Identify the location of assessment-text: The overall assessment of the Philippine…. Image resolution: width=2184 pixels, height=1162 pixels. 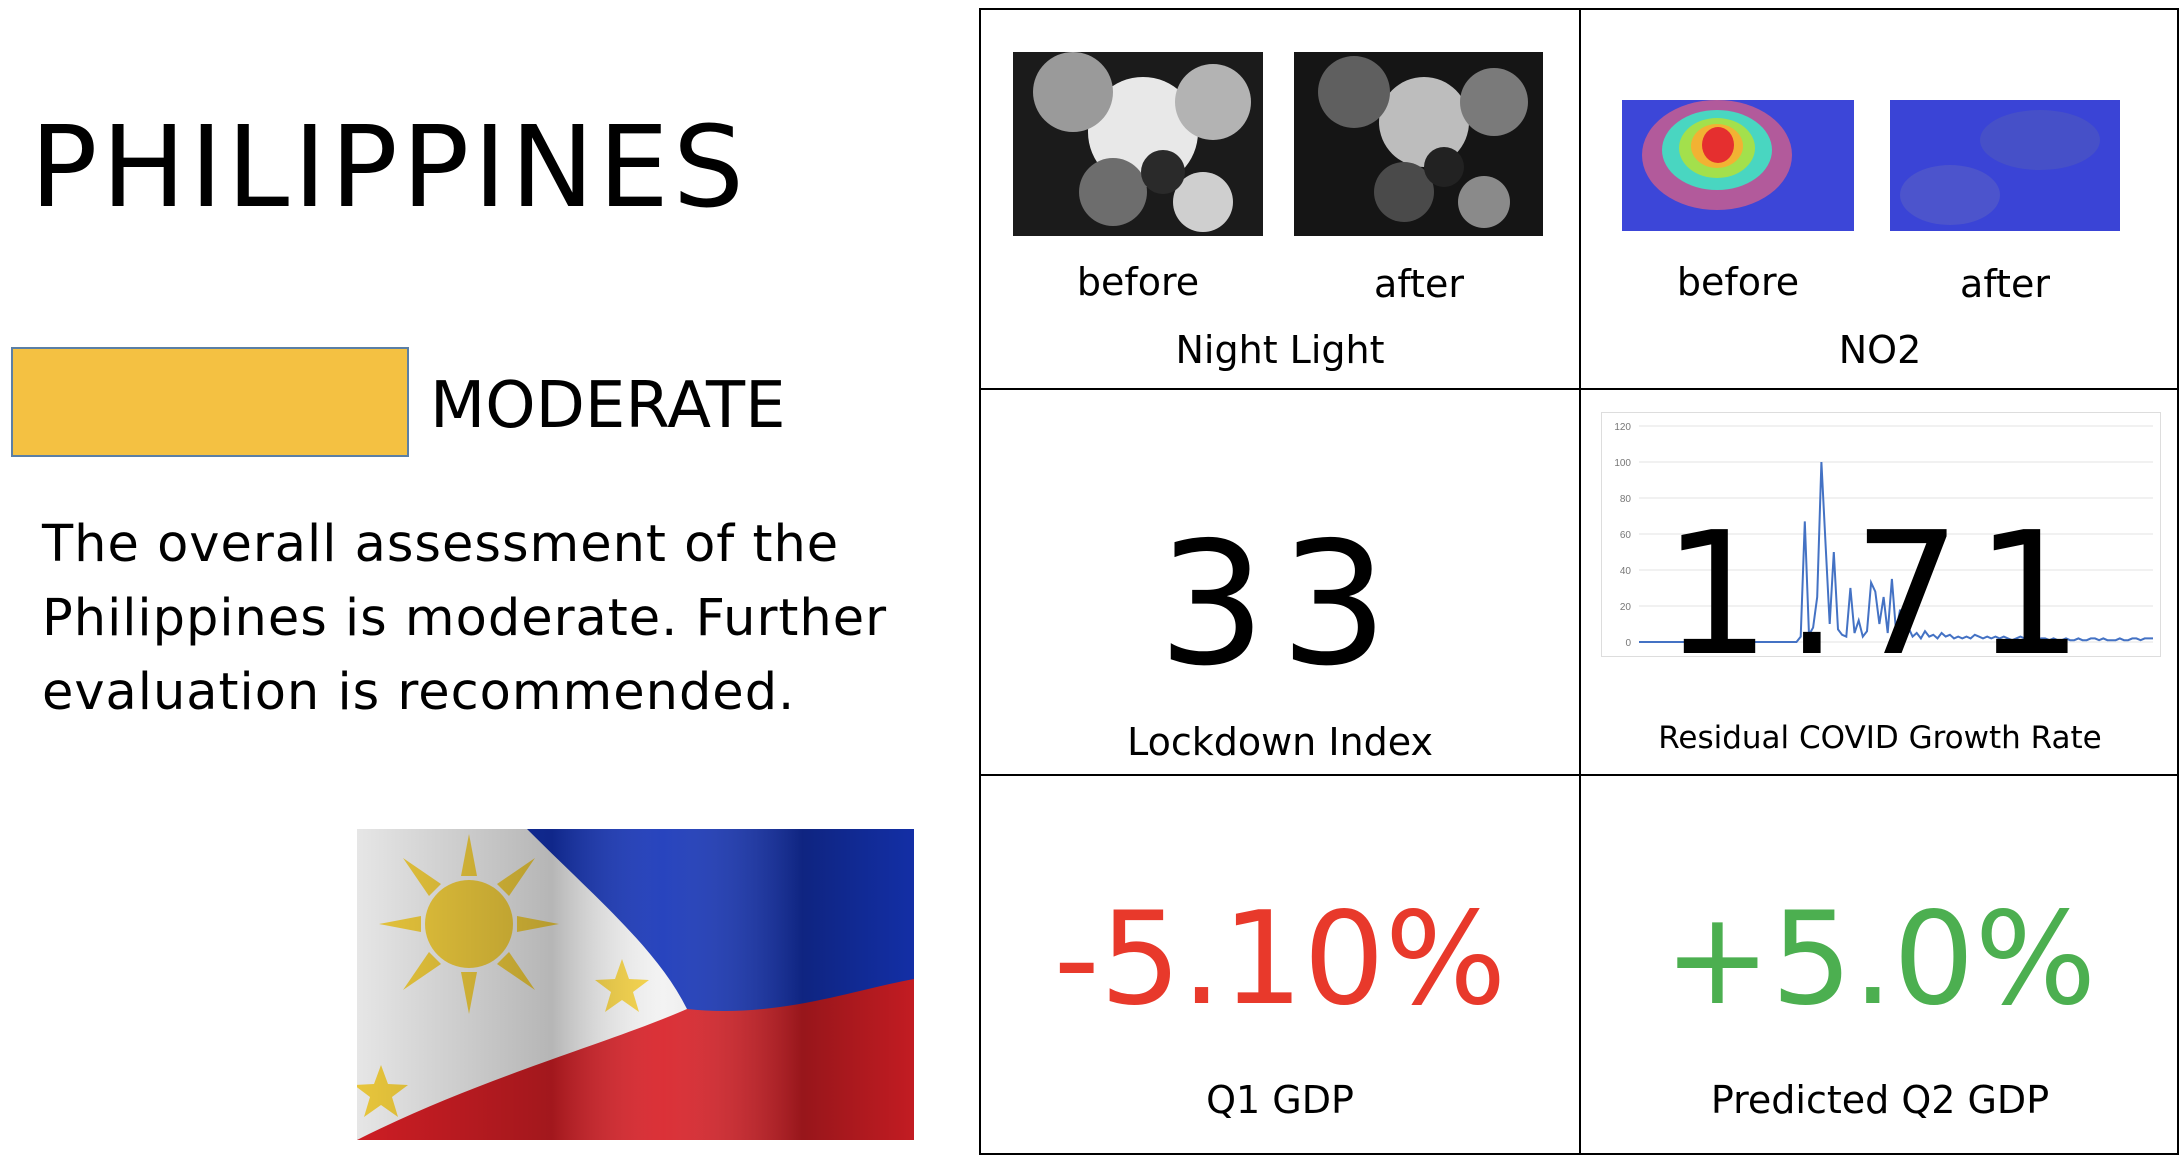
(465, 618).